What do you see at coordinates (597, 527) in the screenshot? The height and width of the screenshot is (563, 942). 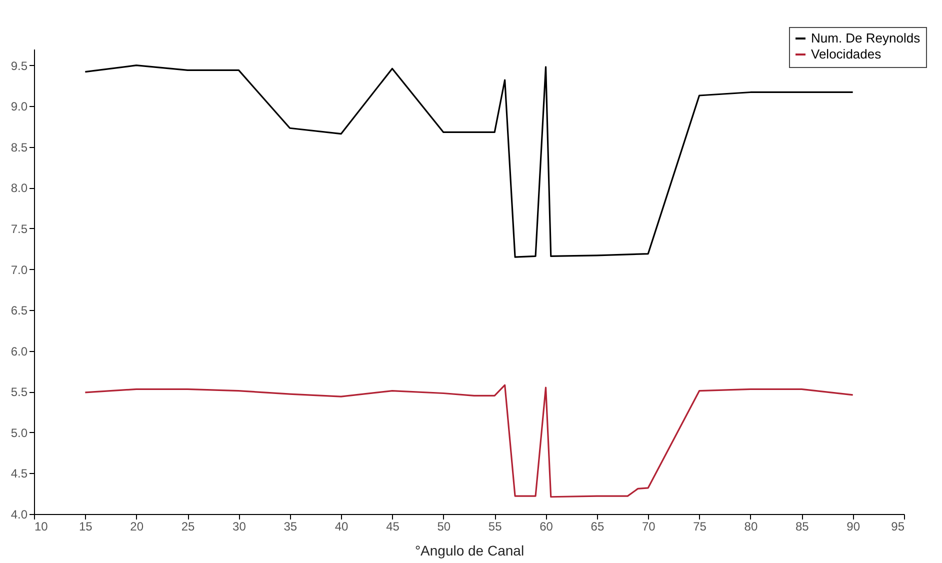 I see `x-tick-label: 65` at bounding box center [597, 527].